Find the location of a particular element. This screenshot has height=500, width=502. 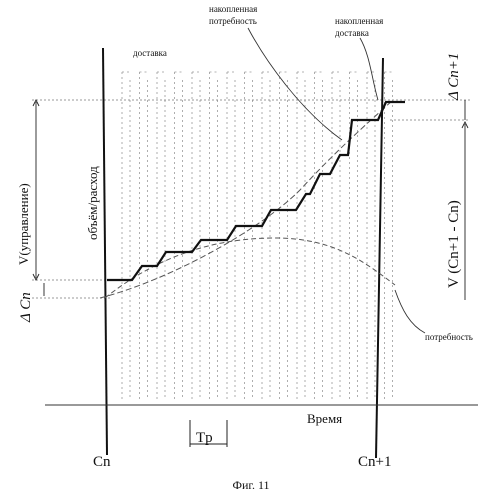

volume-consumption-label: объём/расход is located at coordinates (92, 203).